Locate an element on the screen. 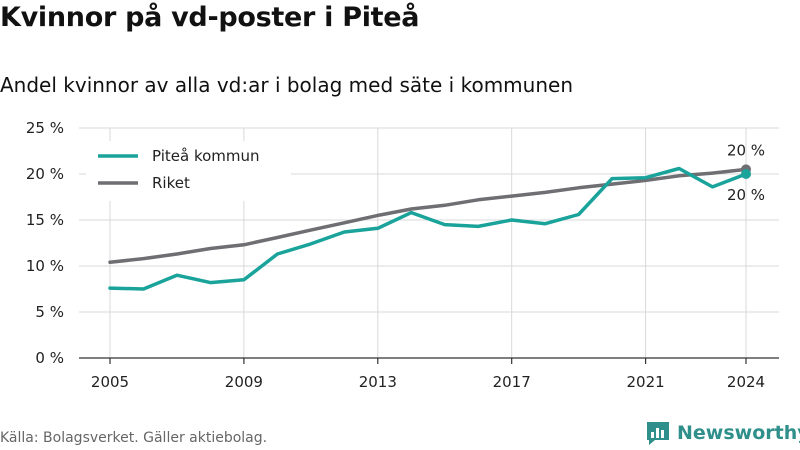  legend-label-pitea: Piteå kommun is located at coordinates (206, 156).